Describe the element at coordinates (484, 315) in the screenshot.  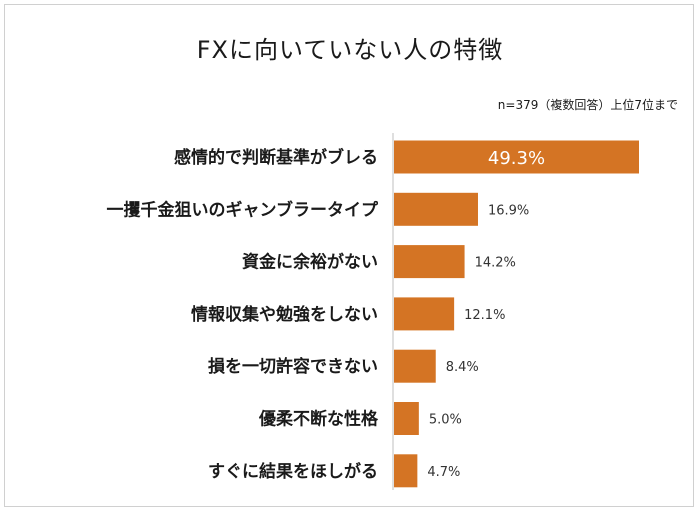
I see `data-label: 12.1%` at that location.